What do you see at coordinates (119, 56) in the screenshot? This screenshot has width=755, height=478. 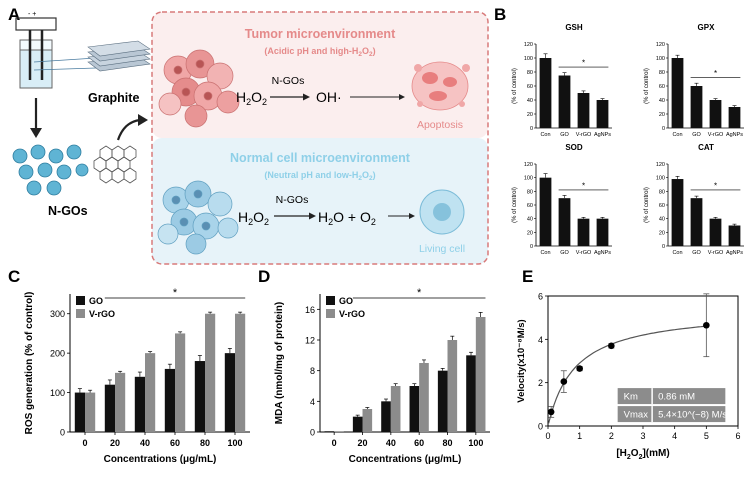 I see `graphite-stack-icon` at bounding box center [119, 56].